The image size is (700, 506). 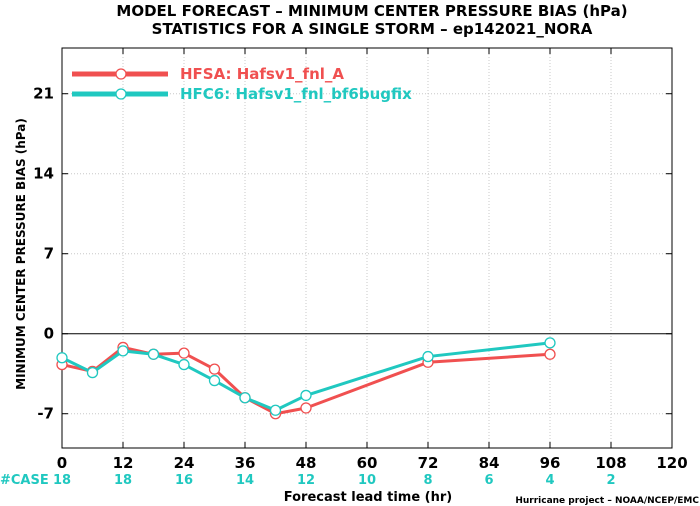 What do you see at coordinates (45, 414) in the screenshot?
I see `y-tick-label: -7` at bounding box center [45, 414].